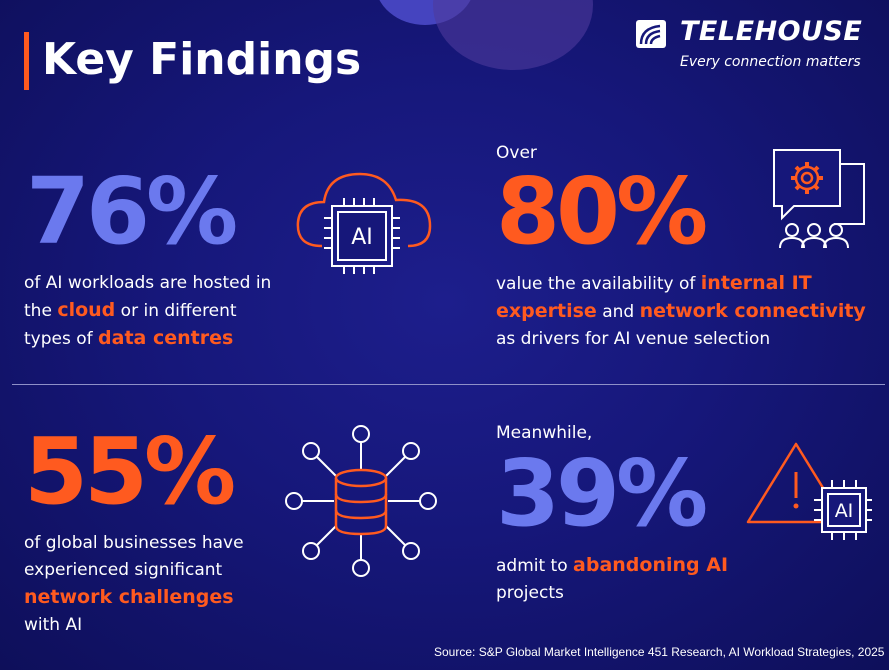 This screenshot has width=889, height=670. Describe the element at coordinates (544, 433) in the screenshot. I see `stat-39-prefix: Meanwhile,` at that location.